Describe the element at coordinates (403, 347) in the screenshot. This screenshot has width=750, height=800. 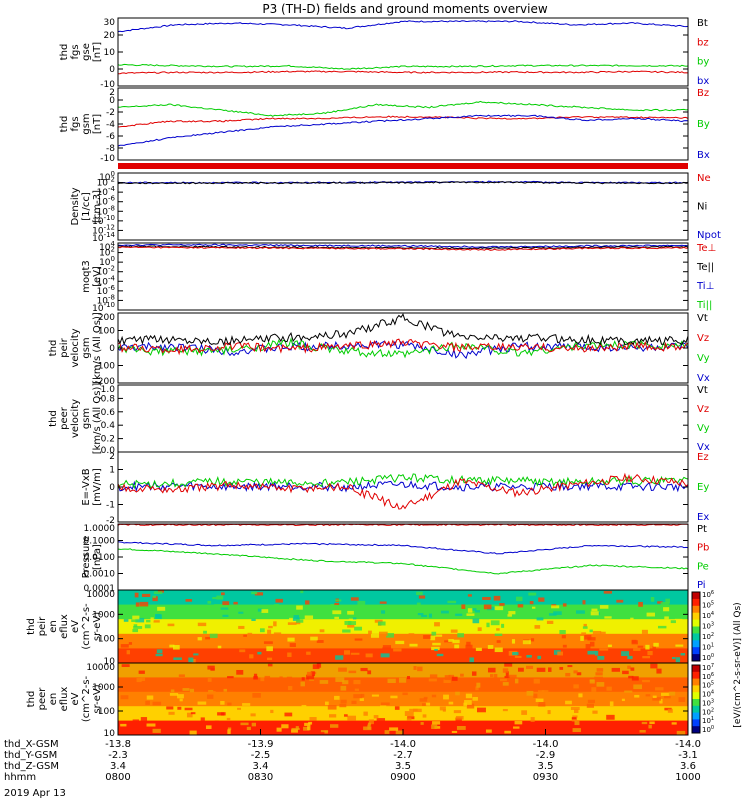
I see `series-line-Vz` at that location.